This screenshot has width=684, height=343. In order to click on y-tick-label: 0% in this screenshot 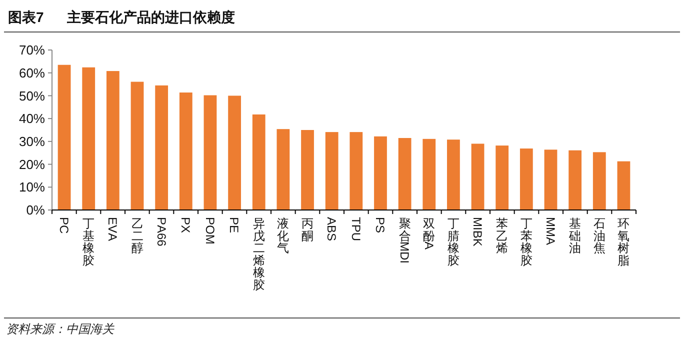, I will do `click(36, 210)`.